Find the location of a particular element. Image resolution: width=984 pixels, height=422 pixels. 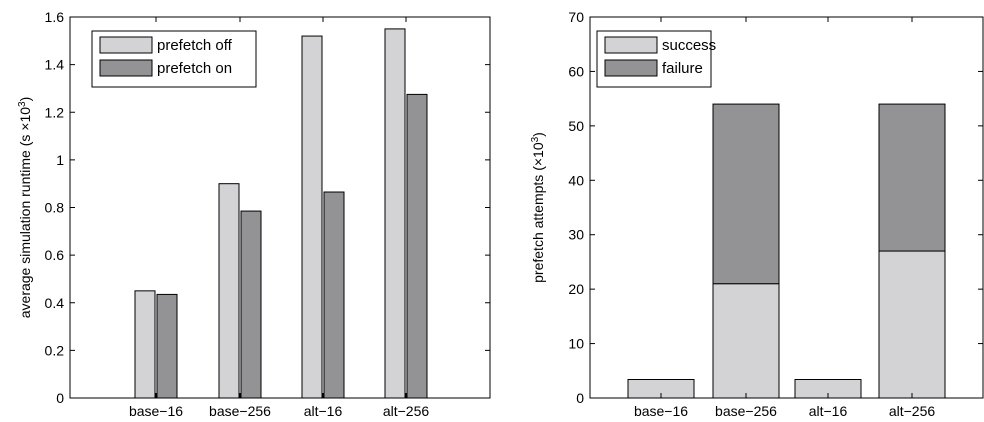

y-tick-label: 0.4 is located at coordinates (55, 303).